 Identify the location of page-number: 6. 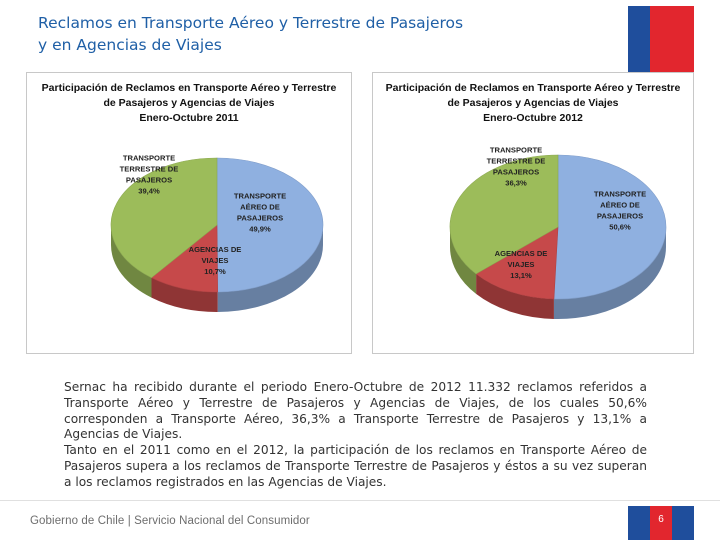
(661, 519).